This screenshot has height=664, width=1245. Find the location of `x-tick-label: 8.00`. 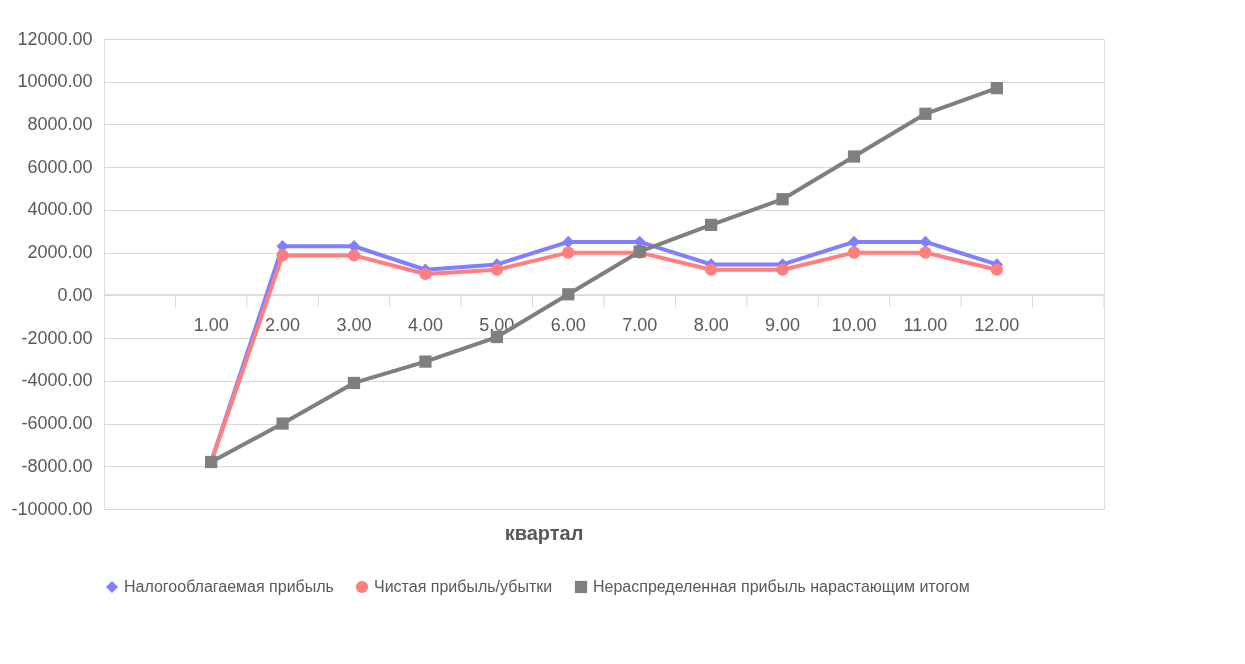

x-tick-label: 8.00 is located at coordinates (711, 325).